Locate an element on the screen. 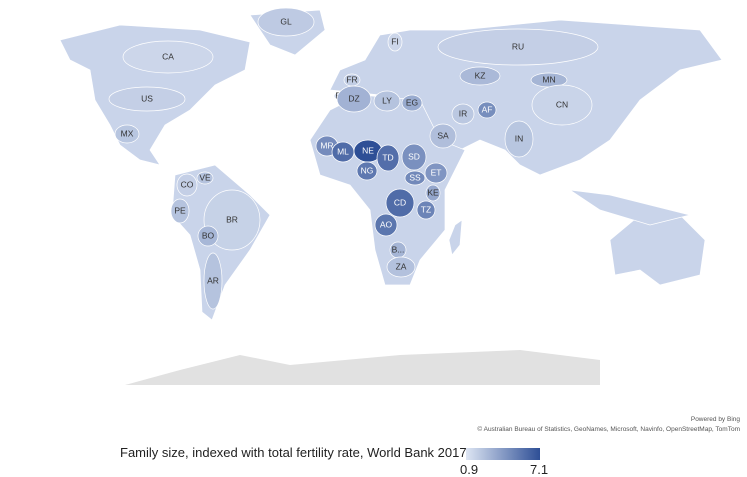  region-label: SA is located at coordinates (443, 135).